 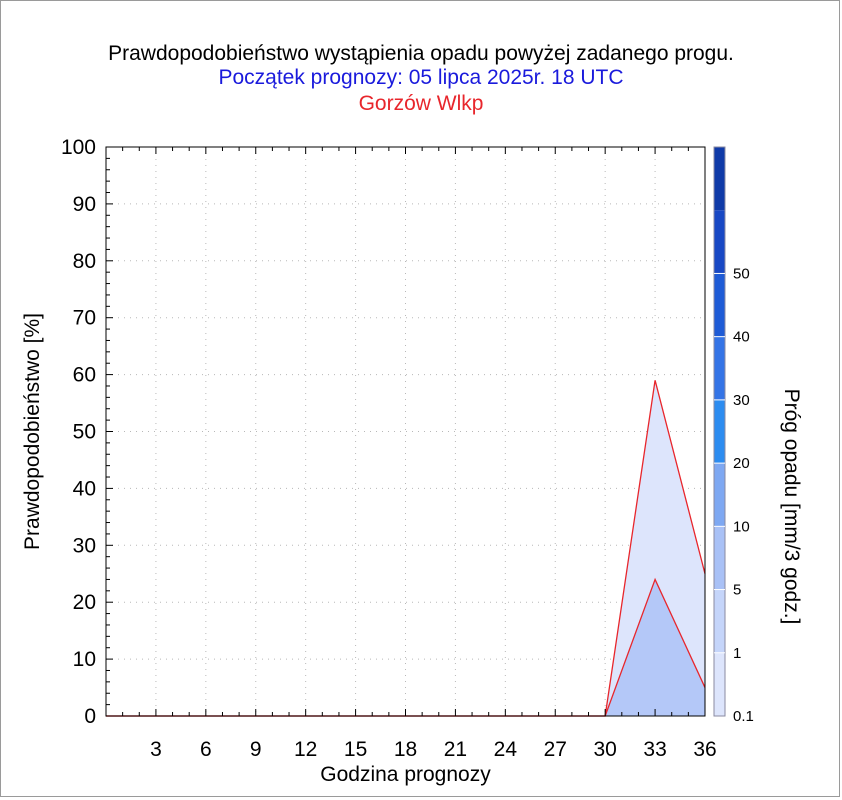 I want to click on x-tick-labels: 3 6 9 12 15 18 21 24 27 30 33 36, so click(x=433, y=749).